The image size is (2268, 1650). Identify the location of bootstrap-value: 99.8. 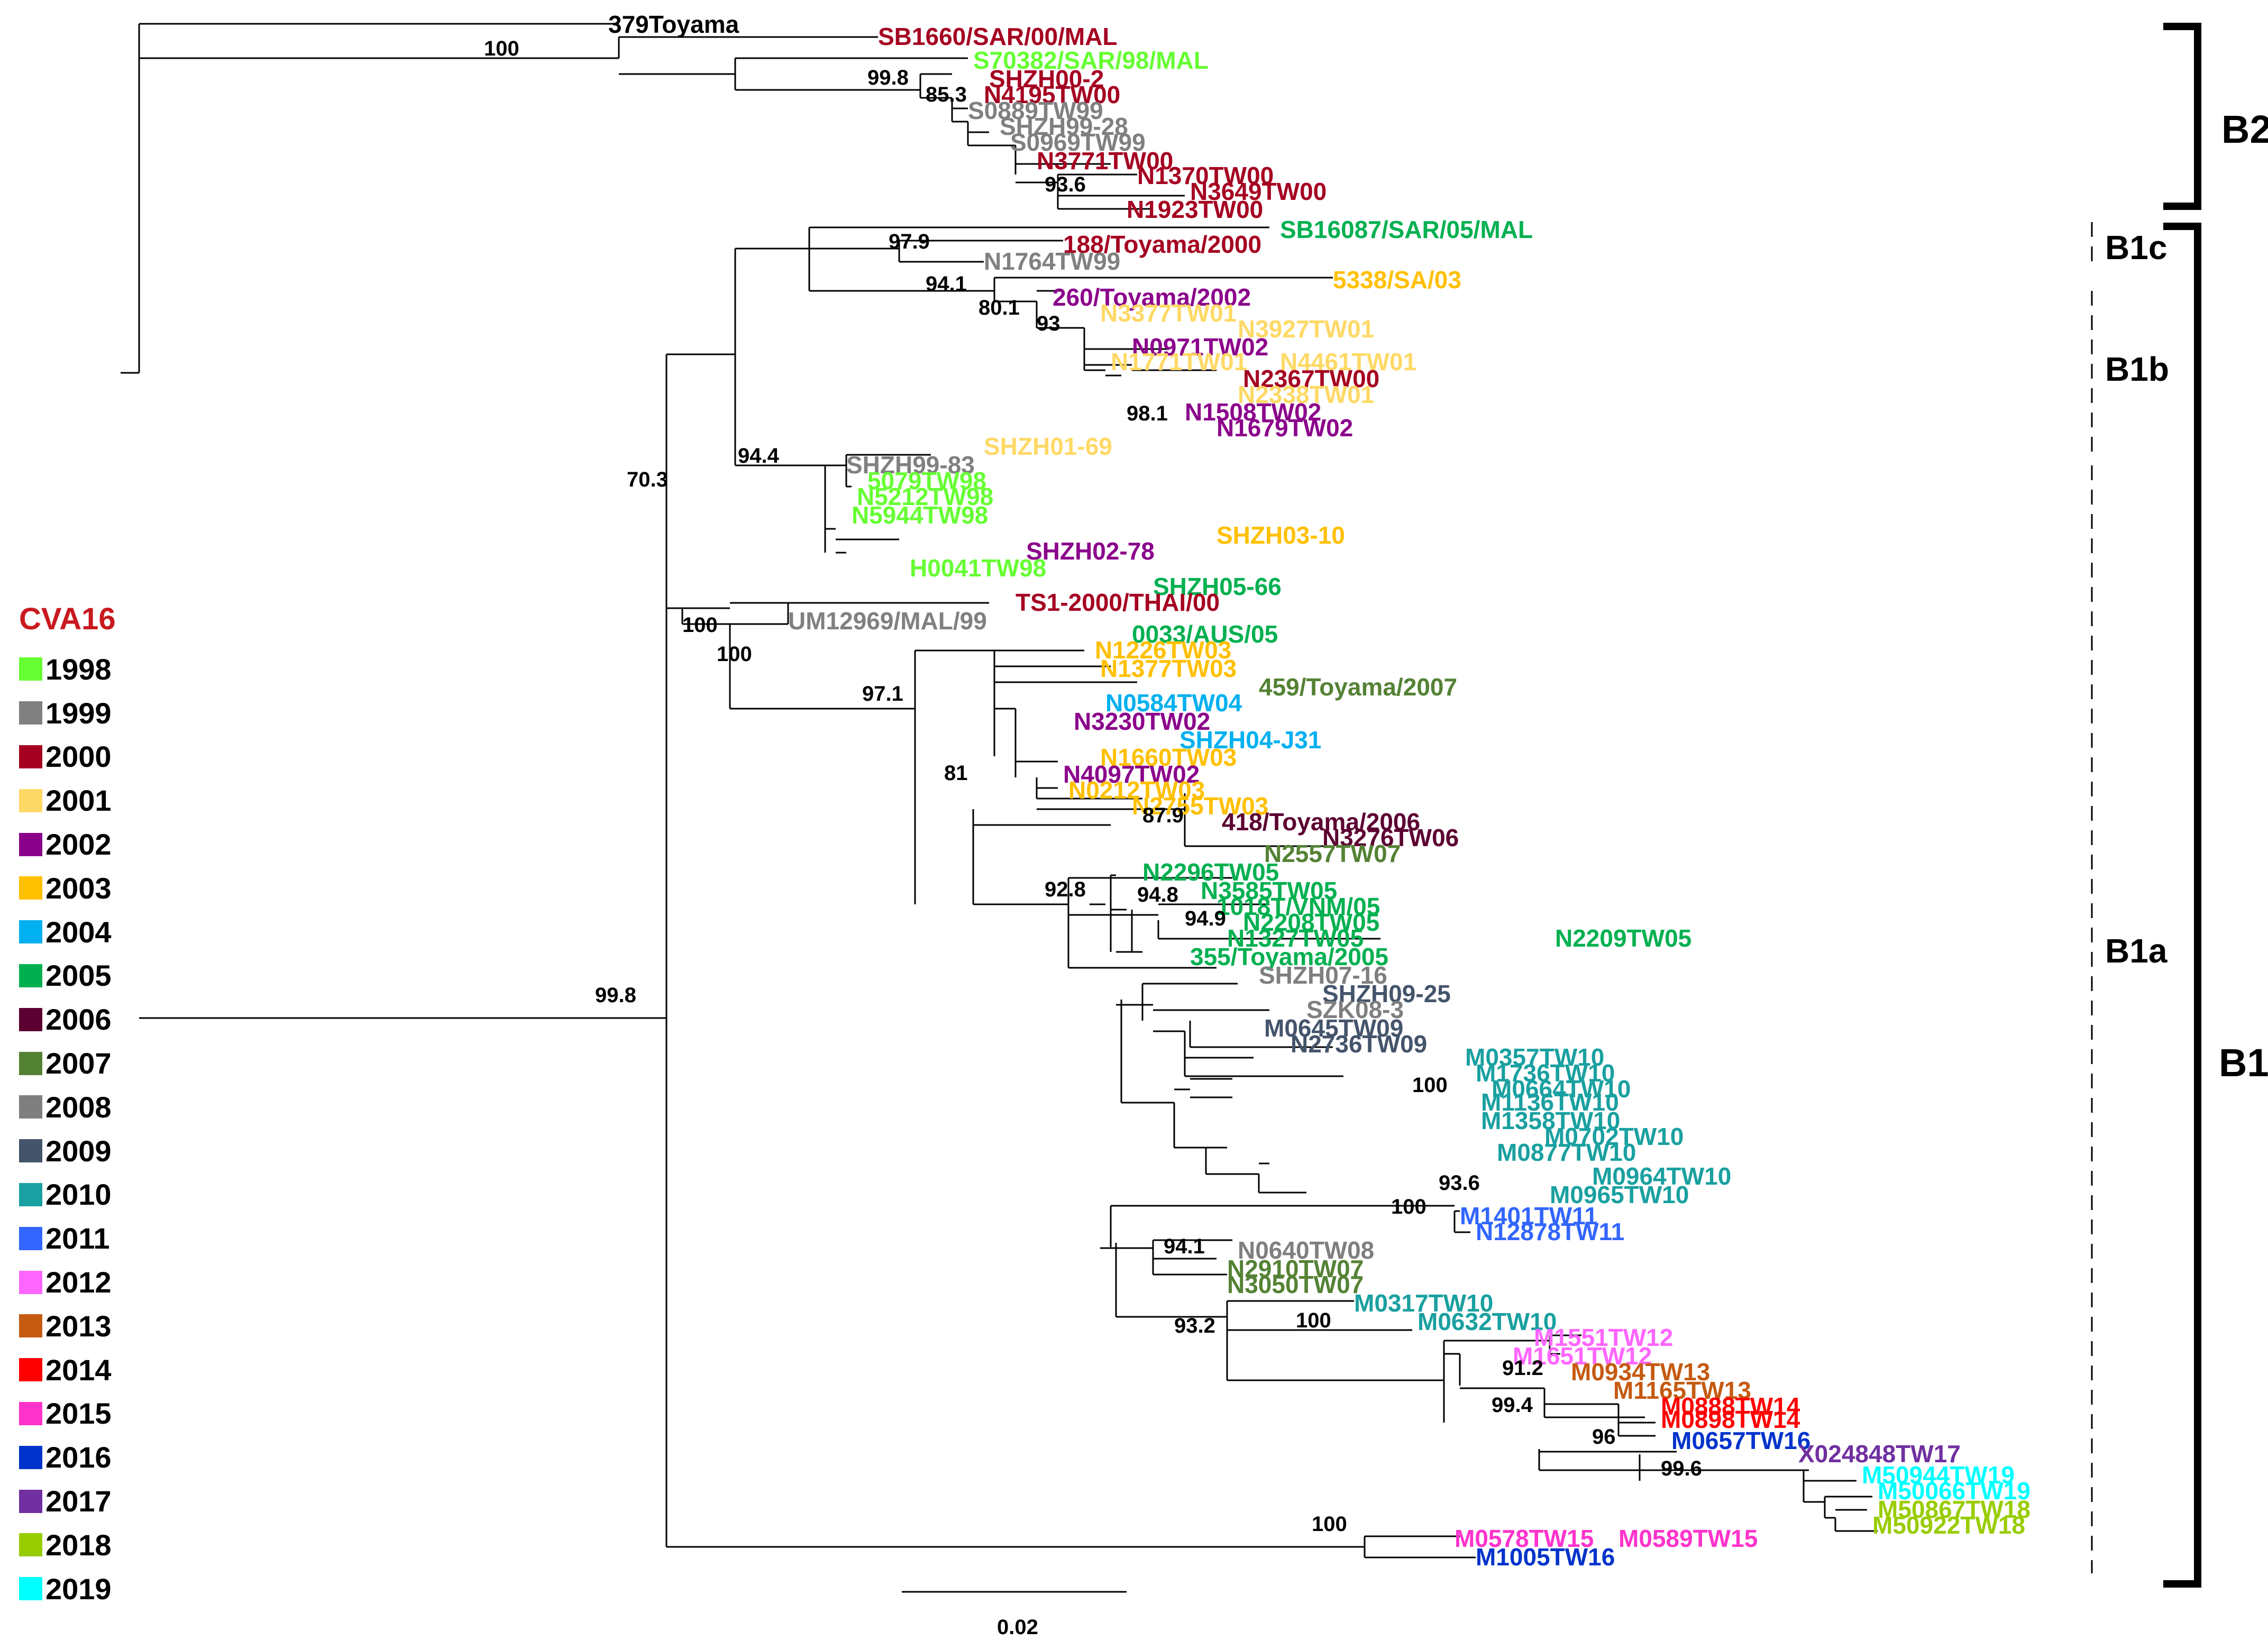
(888, 77).